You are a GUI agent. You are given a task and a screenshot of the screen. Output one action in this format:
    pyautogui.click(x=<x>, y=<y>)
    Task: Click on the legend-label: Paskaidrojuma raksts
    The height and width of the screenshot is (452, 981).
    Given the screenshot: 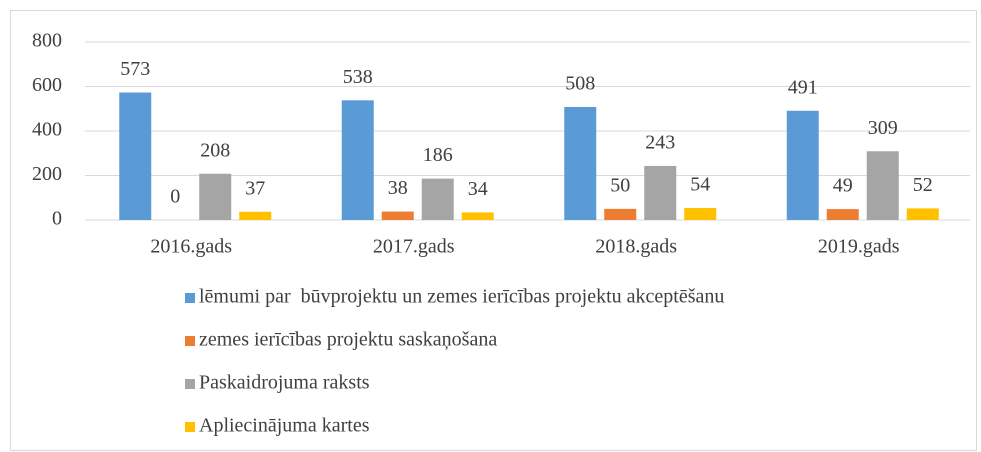 What is the action you would take?
    pyautogui.click(x=284, y=383)
    